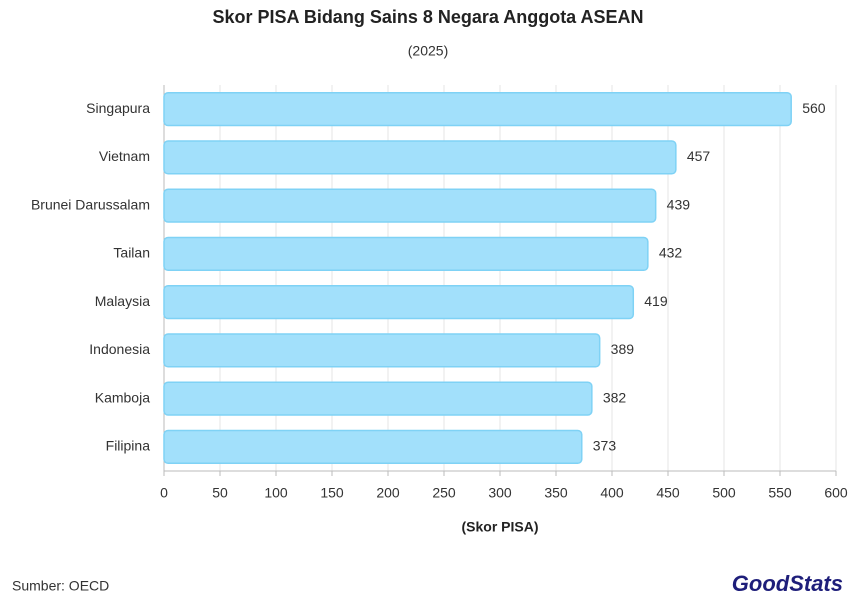  What do you see at coordinates (780, 493) in the screenshot?
I see `x-tick-label: 550` at bounding box center [780, 493].